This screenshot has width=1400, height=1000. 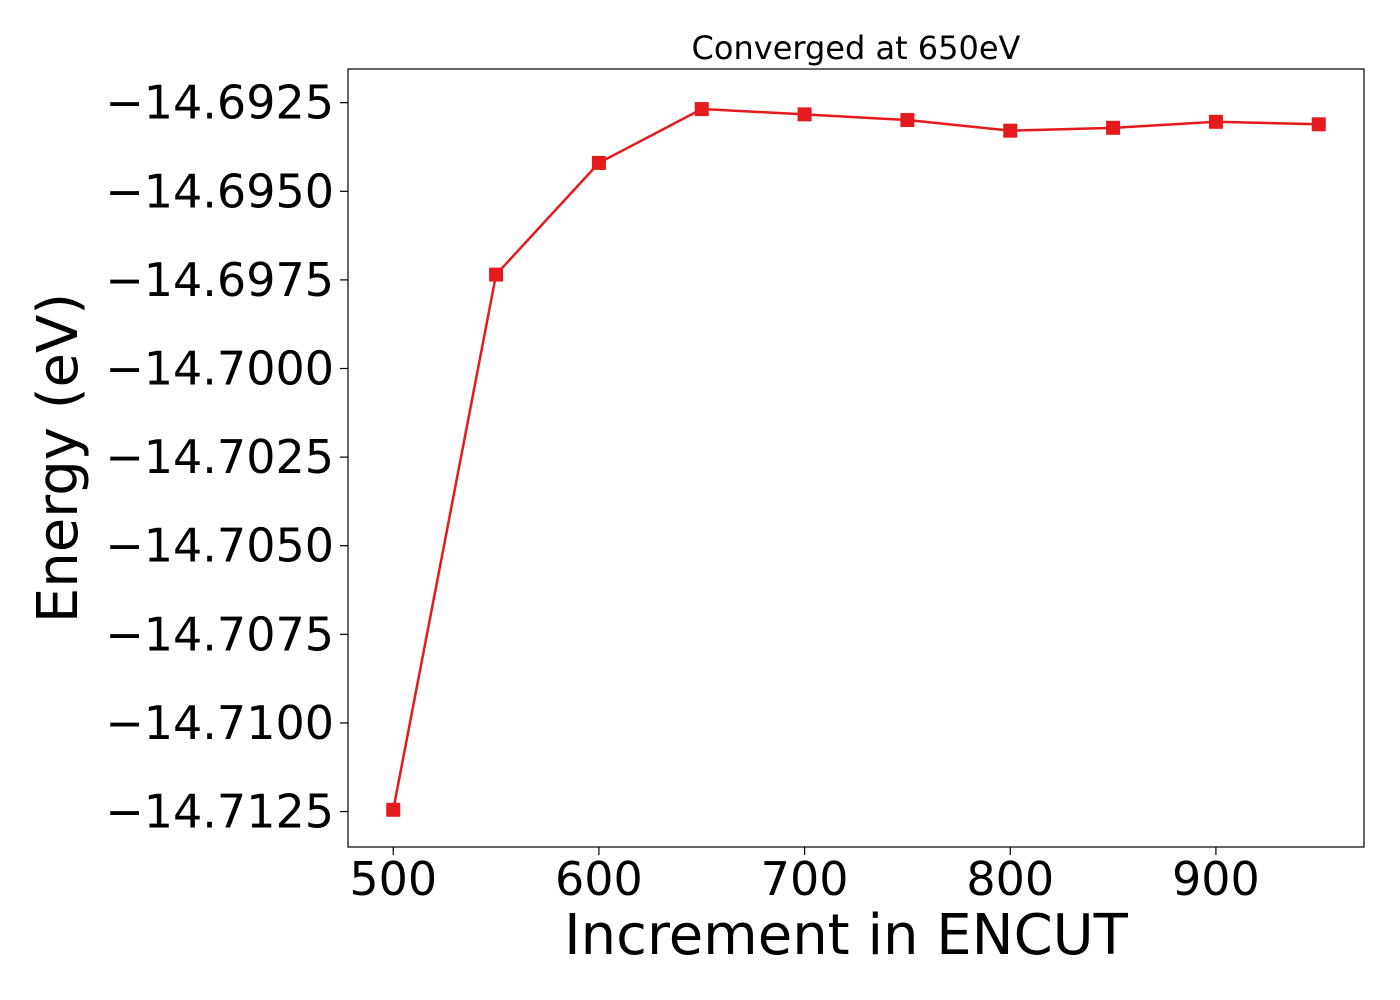 What do you see at coordinates (219, 191) in the screenshot?
I see `y-tick-label: −14.6950` at bounding box center [219, 191].